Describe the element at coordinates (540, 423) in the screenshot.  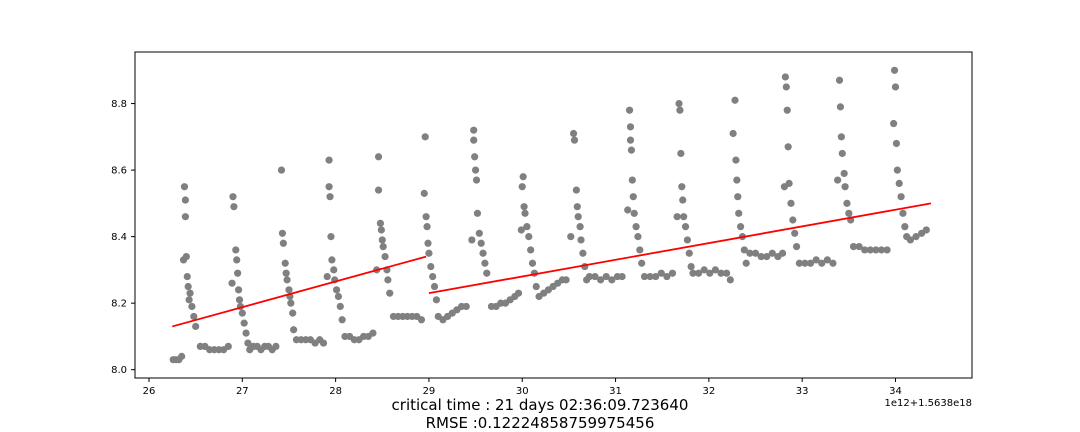
I see `caption-rmse: RMSE :0.12224858759975456` at that location.